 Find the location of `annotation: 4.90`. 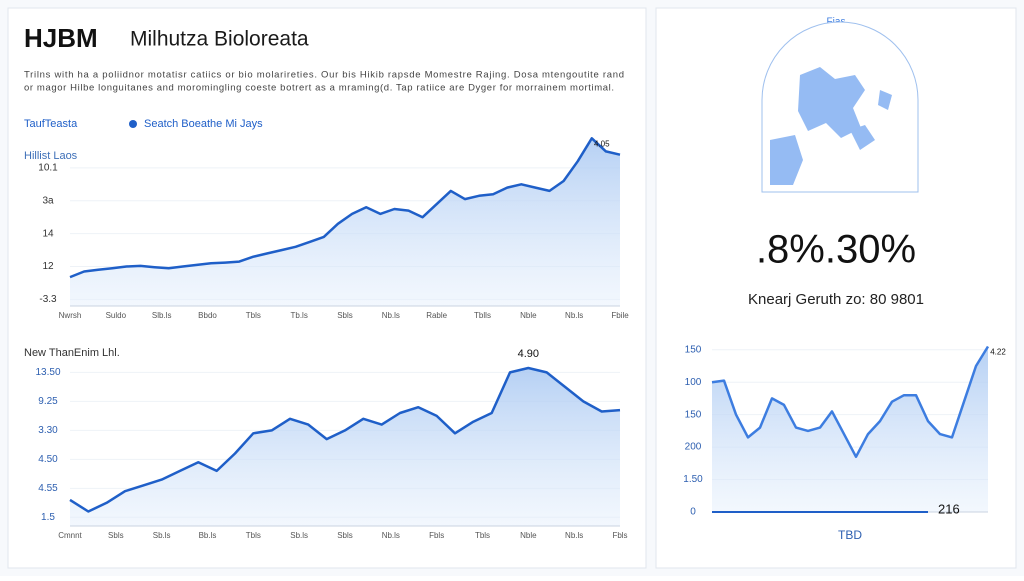

annotation: 4.90 is located at coordinates (528, 354).